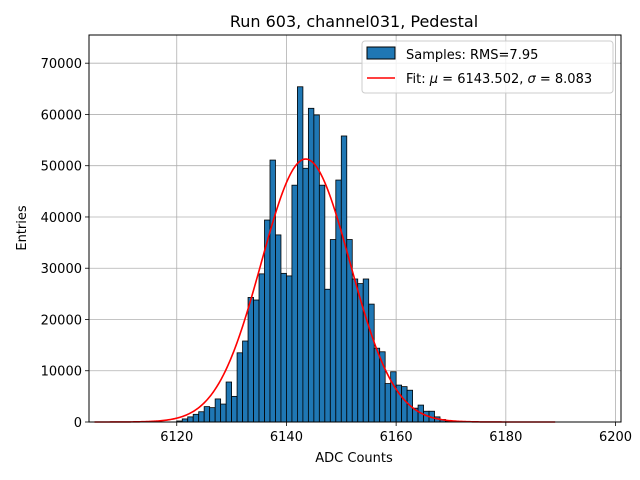 The width and height of the screenshot is (640, 480). Describe the element at coordinates (354, 21) in the screenshot. I see `chart-title: Run 603, channel031, Pedestal` at that location.